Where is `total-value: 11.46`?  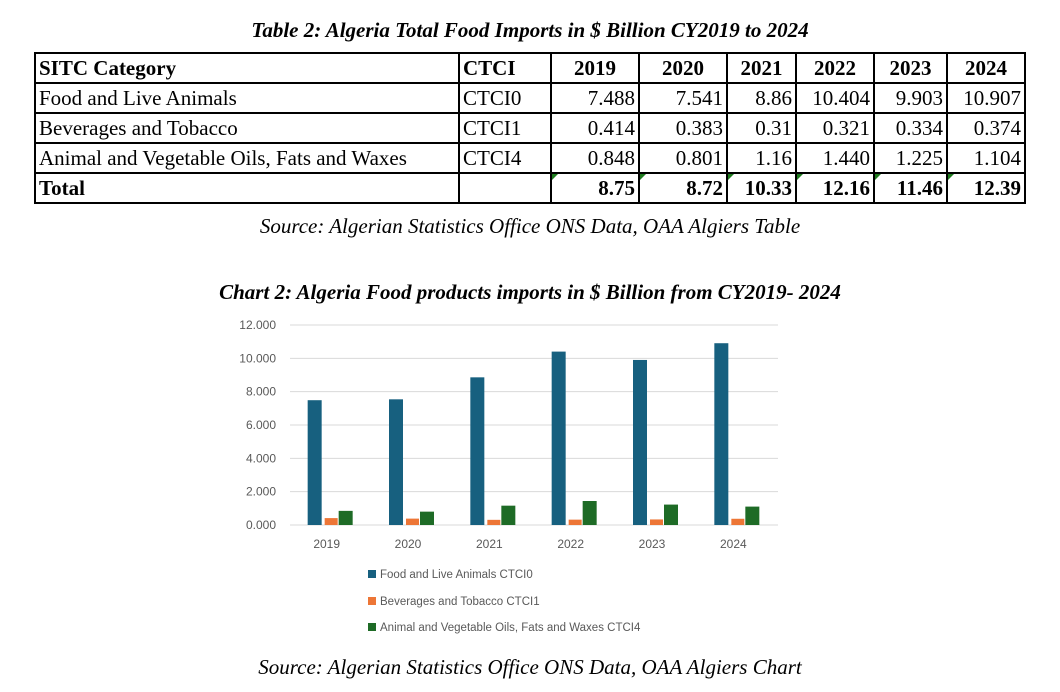
total-value: 11.46 is located at coordinates (910, 188).